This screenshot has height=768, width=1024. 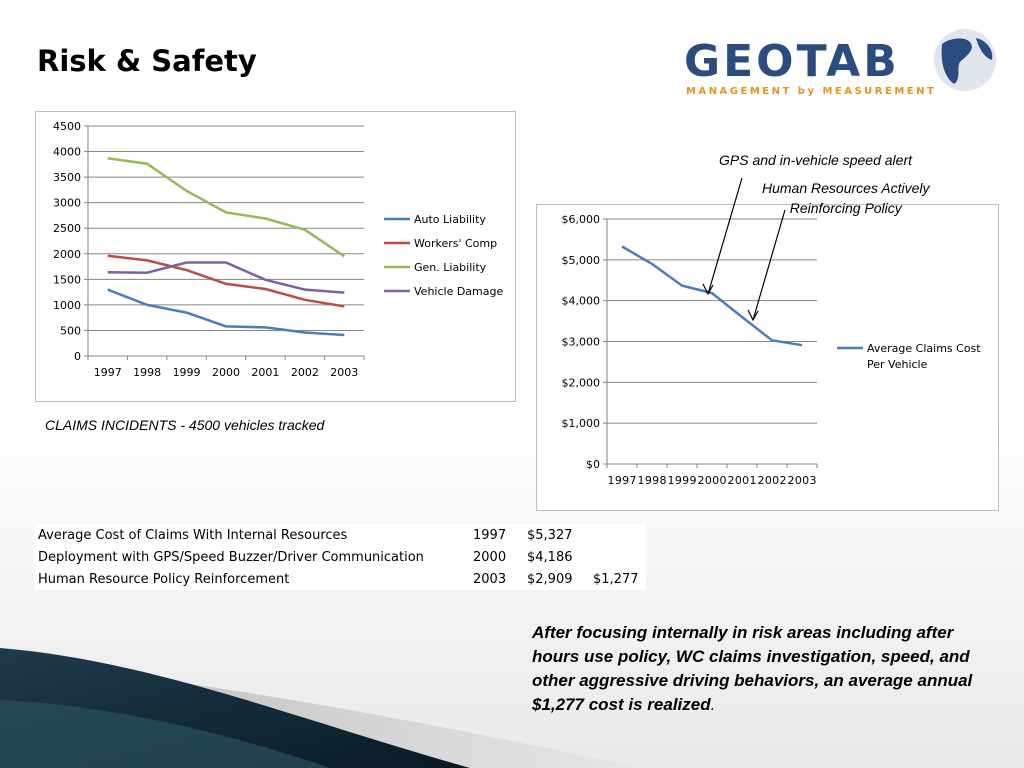 What do you see at coordinates (490, 535) in the screenshot?
I see `row-year: 1997` at bounding box center [490, 535].